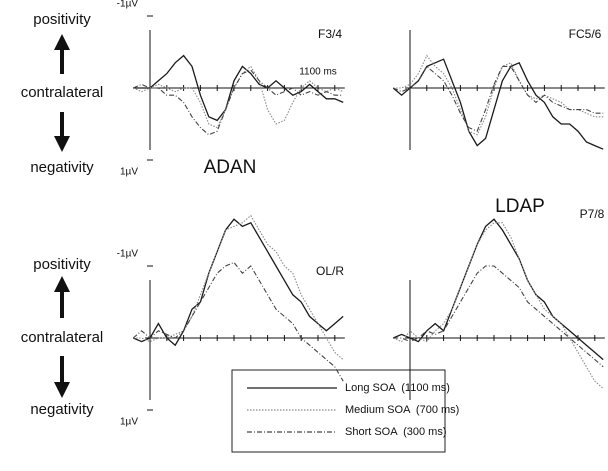 This screenshot has height=471, width=608. Describe the element at coordinates (330, 34) in the screenshot. I see `panel-title: F3/4` at that location.